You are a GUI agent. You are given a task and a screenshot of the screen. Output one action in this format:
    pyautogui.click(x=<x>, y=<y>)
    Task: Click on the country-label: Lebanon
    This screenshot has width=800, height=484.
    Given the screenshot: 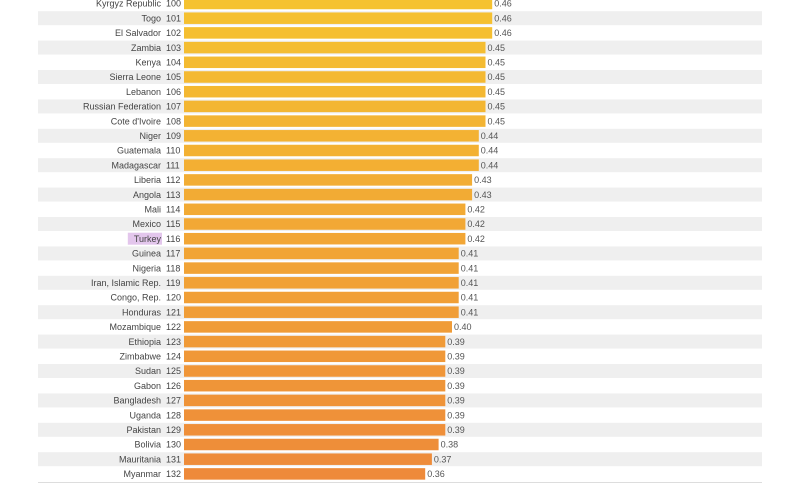 What is the action you would take?
    pyautogui.click(x=143, y=92)
    